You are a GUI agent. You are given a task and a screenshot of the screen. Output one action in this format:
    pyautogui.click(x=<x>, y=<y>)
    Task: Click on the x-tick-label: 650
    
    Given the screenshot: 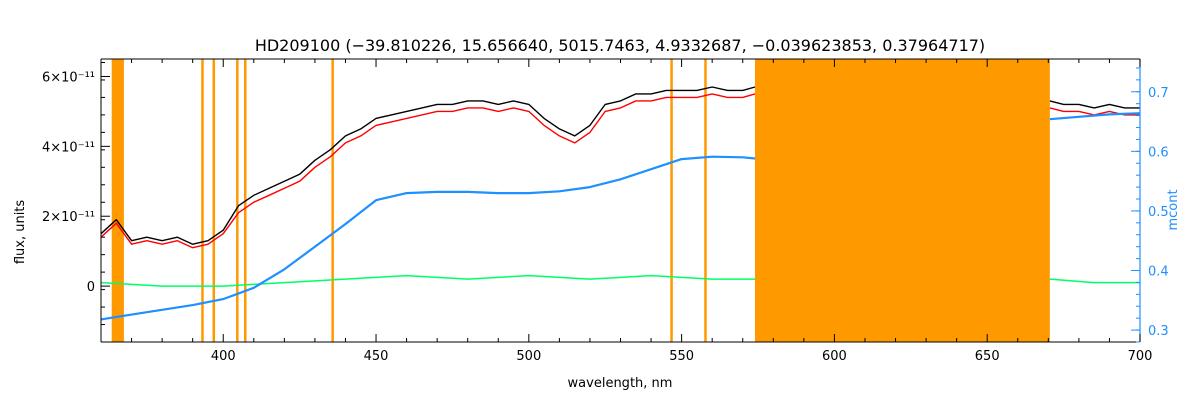 What is the action you would take?
    pyautogui.click(x=987, y=356)
    